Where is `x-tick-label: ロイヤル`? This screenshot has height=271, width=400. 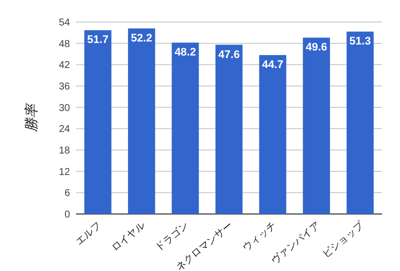
x-tick-label: ロイヤル is located at coordinates (129, 237).